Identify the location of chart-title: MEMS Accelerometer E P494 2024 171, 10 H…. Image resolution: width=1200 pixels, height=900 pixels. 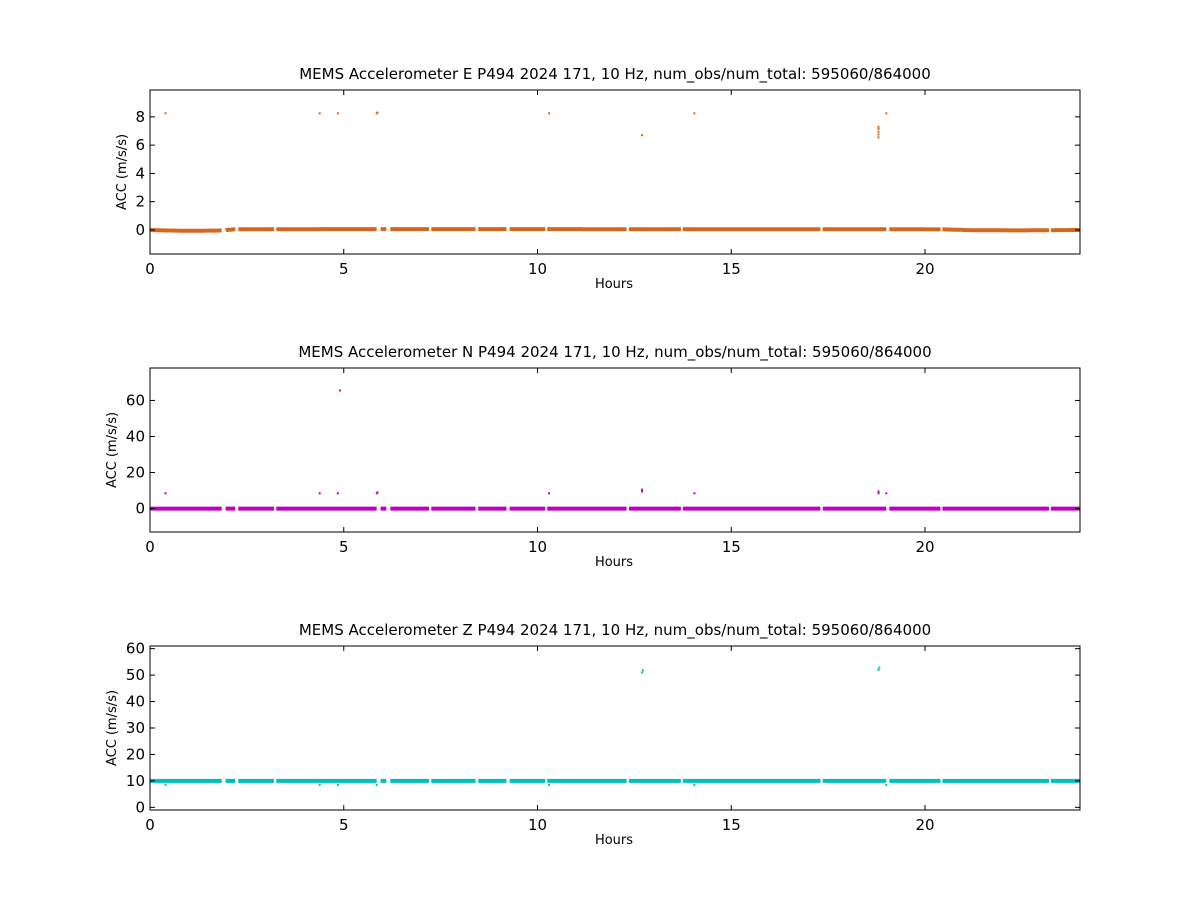
(615, 74).